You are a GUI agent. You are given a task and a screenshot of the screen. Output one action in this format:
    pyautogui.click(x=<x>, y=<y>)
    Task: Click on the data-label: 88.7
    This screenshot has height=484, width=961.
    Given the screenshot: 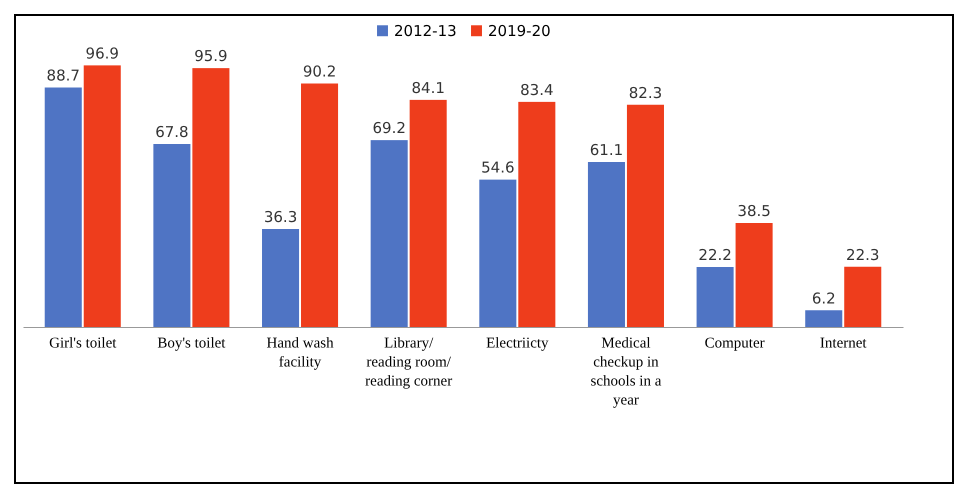 What is the action you would take?
    pyautogui.click(x=63, y=75)
    